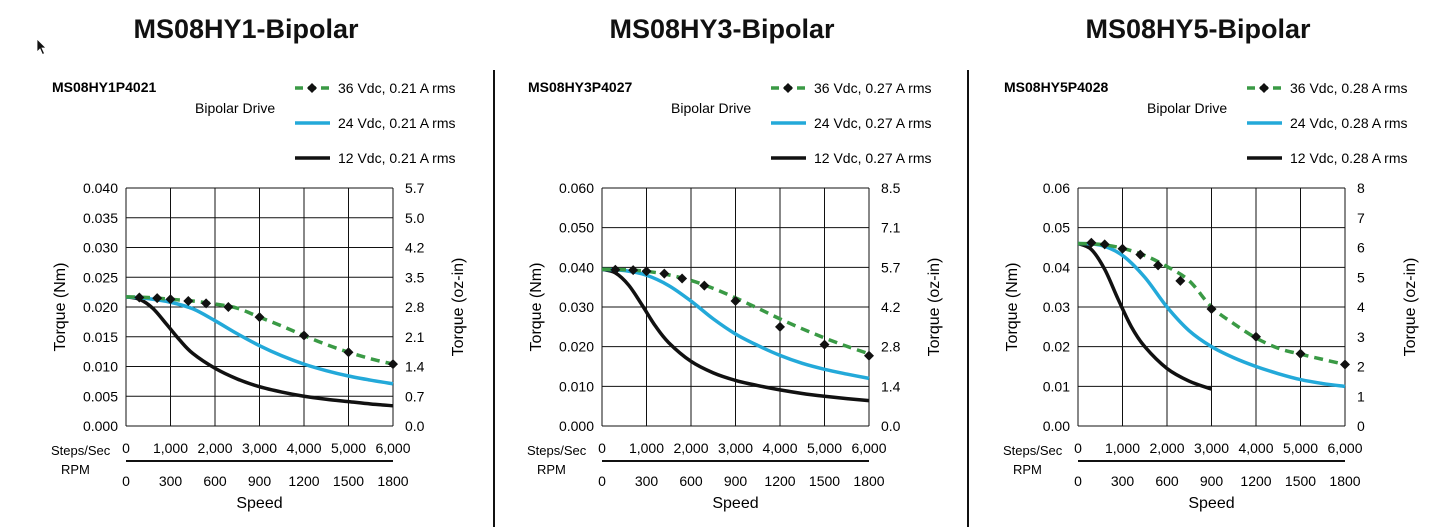  I want to click on y-tick-label: 0.06, so click(1056, 188).